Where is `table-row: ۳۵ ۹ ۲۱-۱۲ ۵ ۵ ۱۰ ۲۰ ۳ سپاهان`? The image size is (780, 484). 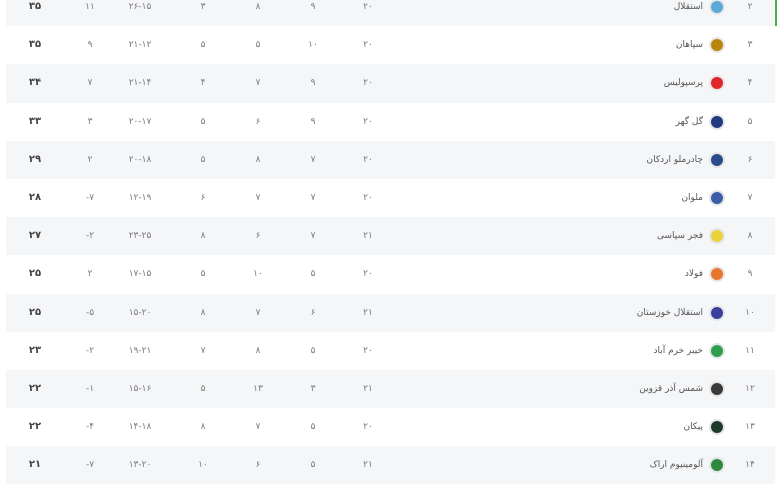 table-row: ۳۵ ۹ ۲۱-۱۲ ۵ ۵ ۱۰ ۲۰ ۳ سپاهان is located at coordinates (390, 45).